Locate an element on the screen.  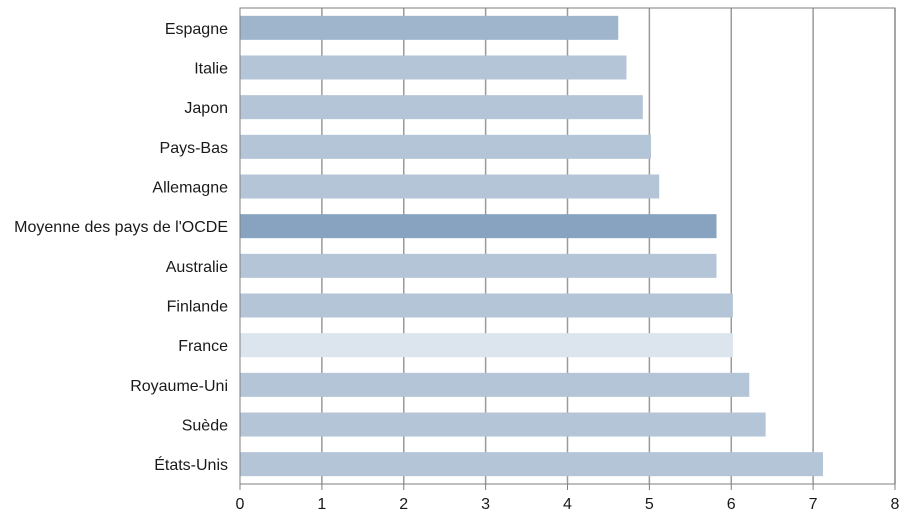
category-label-11: États-Unis is located at coordinates (191, 464).